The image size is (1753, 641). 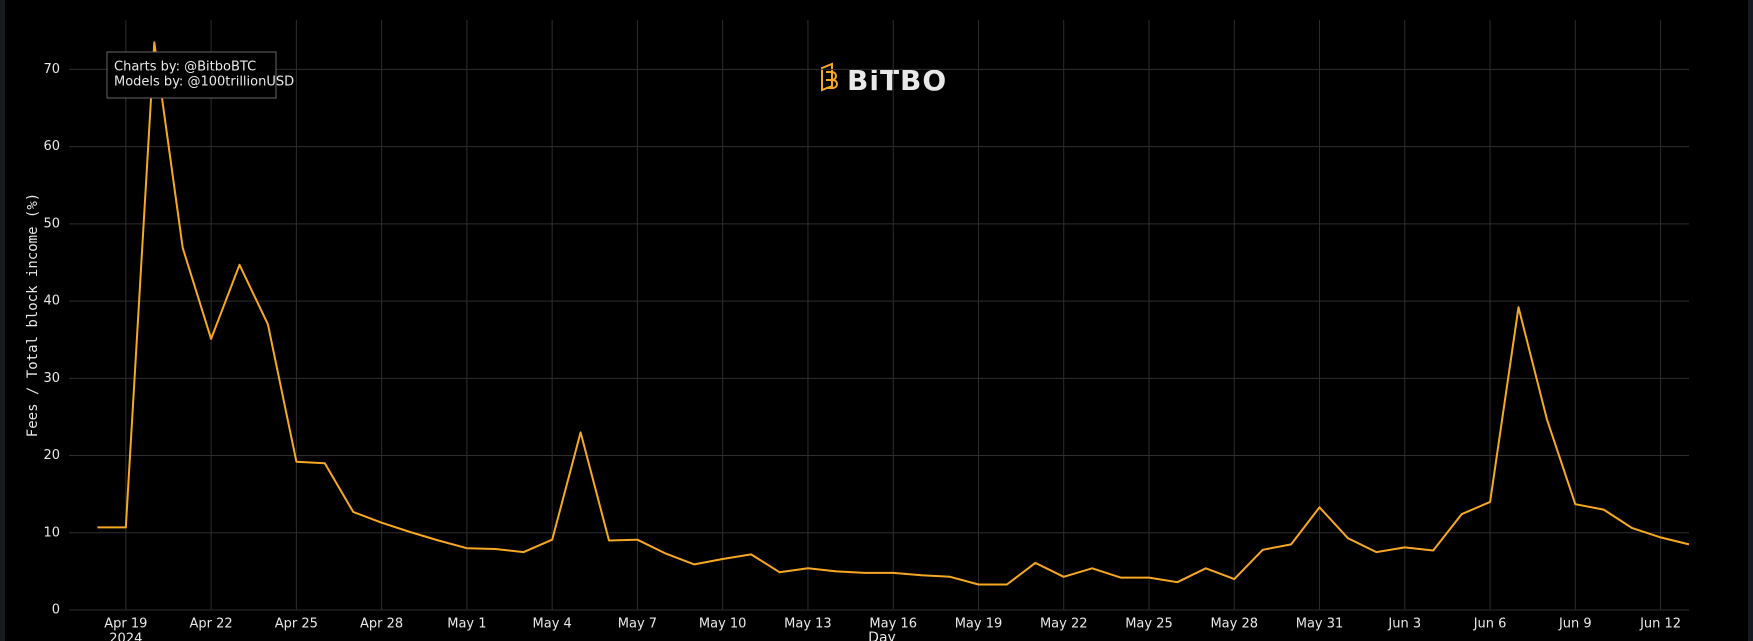 What do you see at coordinates (829, 77) in the screenshot?
I see `logo-icon` at bounding box center [829, 77].